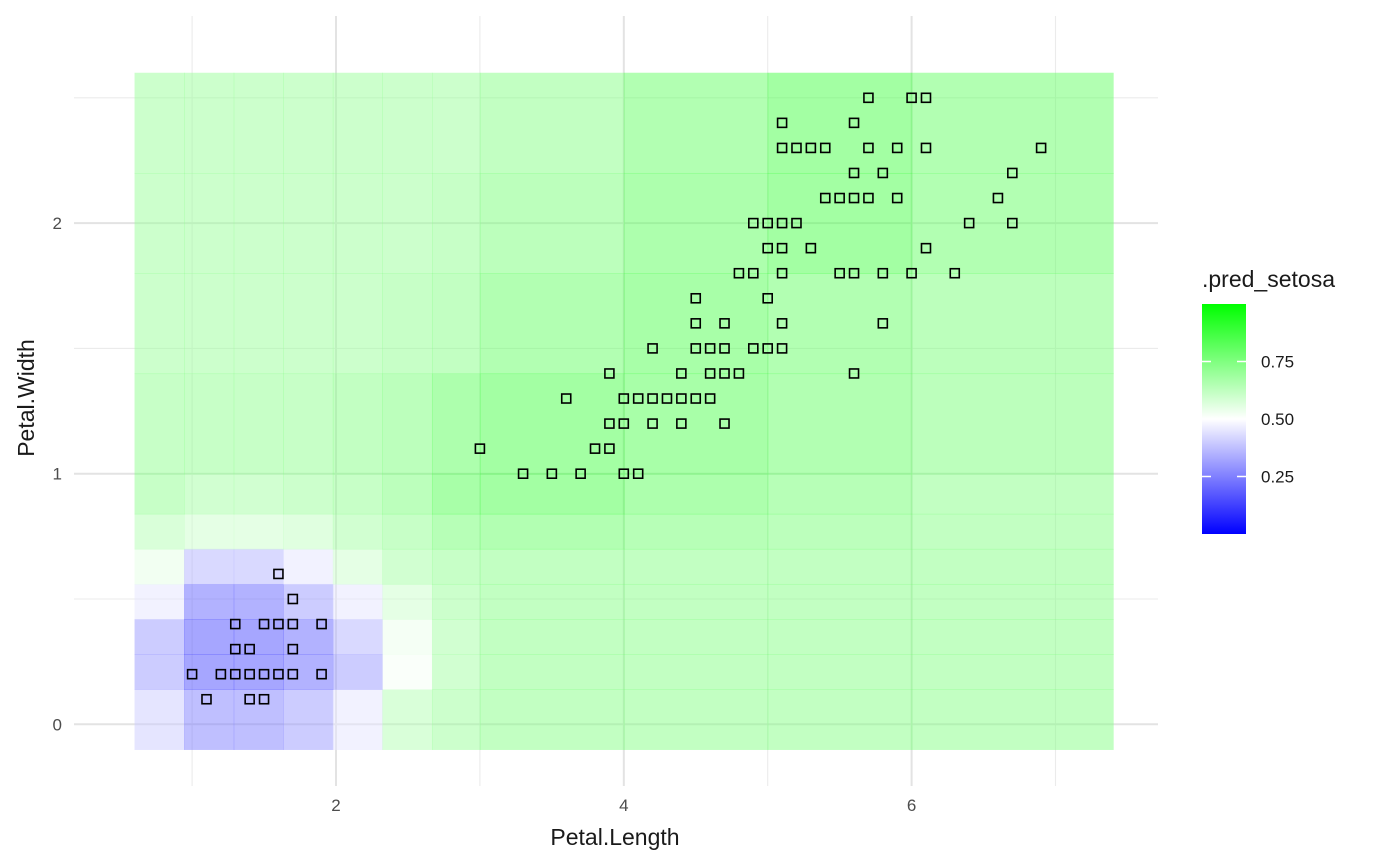  What do you see at coordinates (57, 724) in the screenshot?
I see `y-tick-label: 0` at bounding box center [57, 724].